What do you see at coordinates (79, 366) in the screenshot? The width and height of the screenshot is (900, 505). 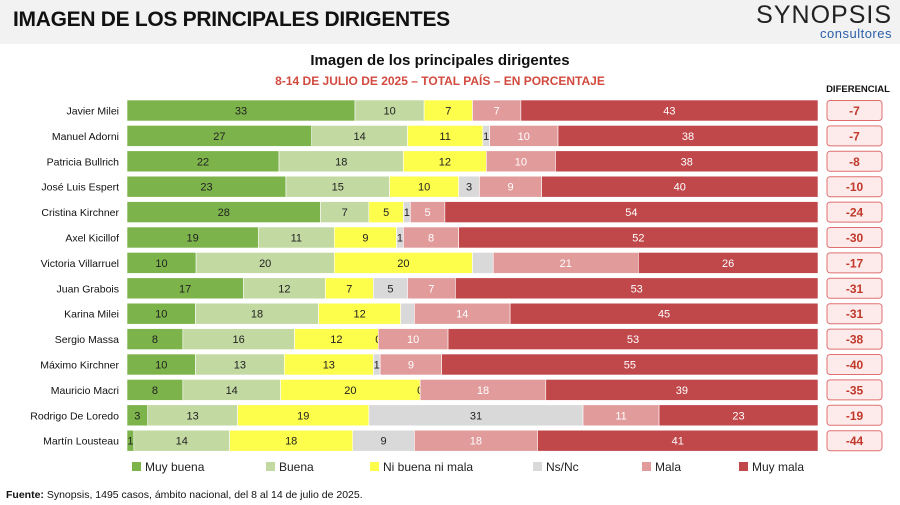 I see `category-label: Máximo Kirchner` at bounding box center [79, 366].